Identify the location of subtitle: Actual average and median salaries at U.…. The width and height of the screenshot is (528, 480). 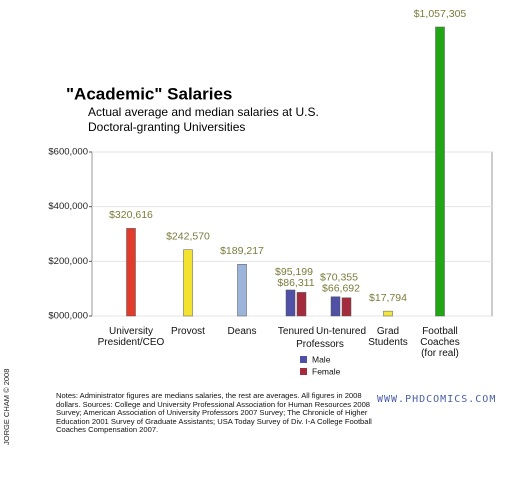
(203, 112).